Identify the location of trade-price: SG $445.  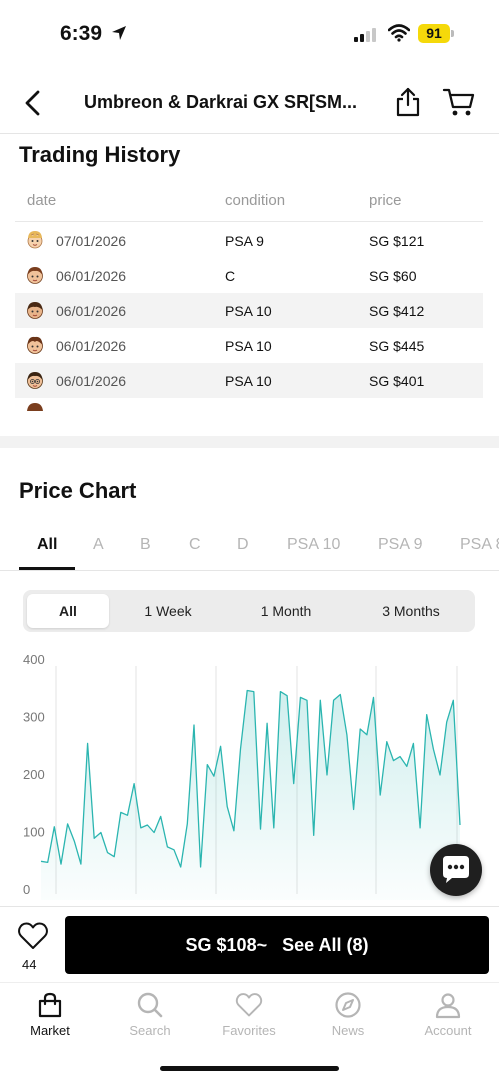
(397, 346).